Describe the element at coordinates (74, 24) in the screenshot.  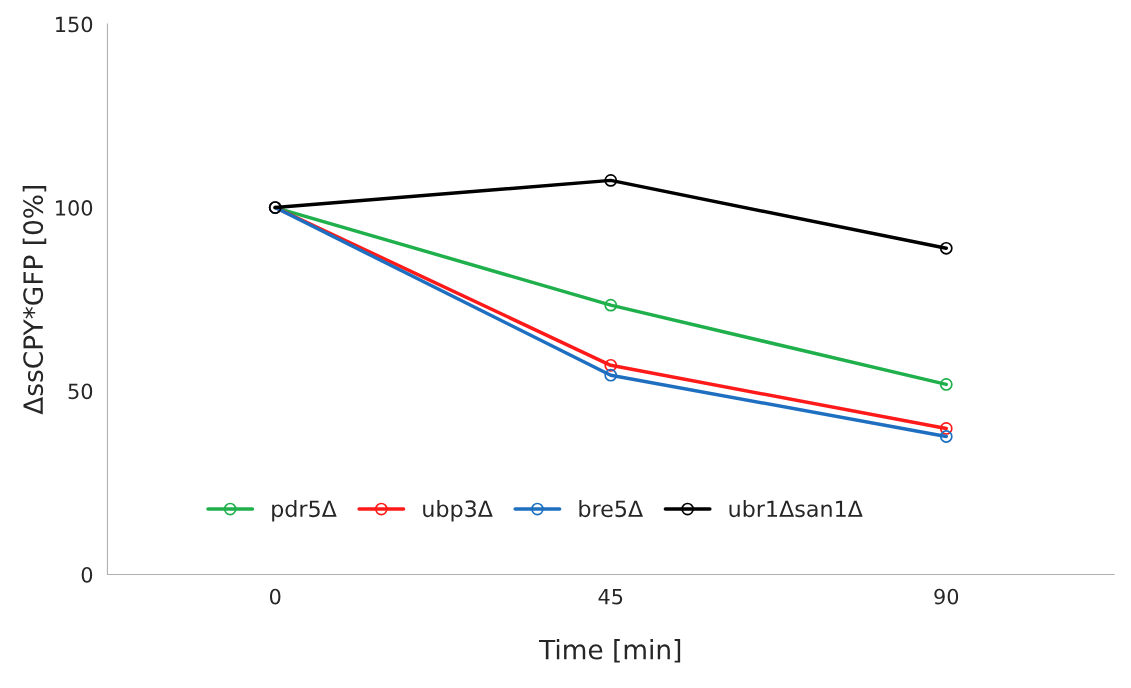
I see `y-tick-label: 150` at that location.